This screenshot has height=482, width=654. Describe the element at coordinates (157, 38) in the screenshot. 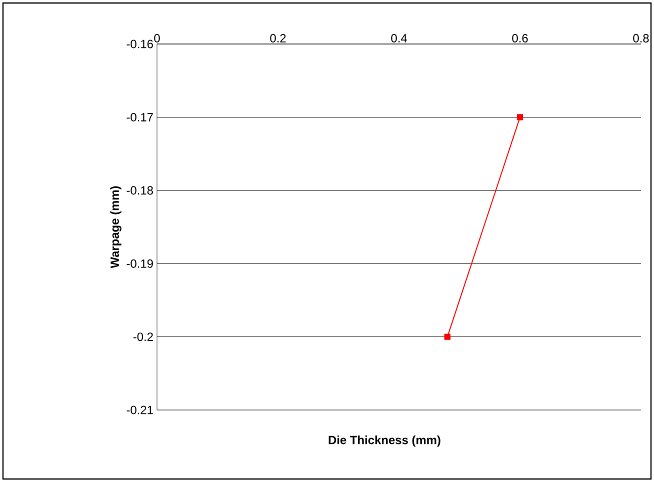

I see `x-tick-label: 0` at that location.